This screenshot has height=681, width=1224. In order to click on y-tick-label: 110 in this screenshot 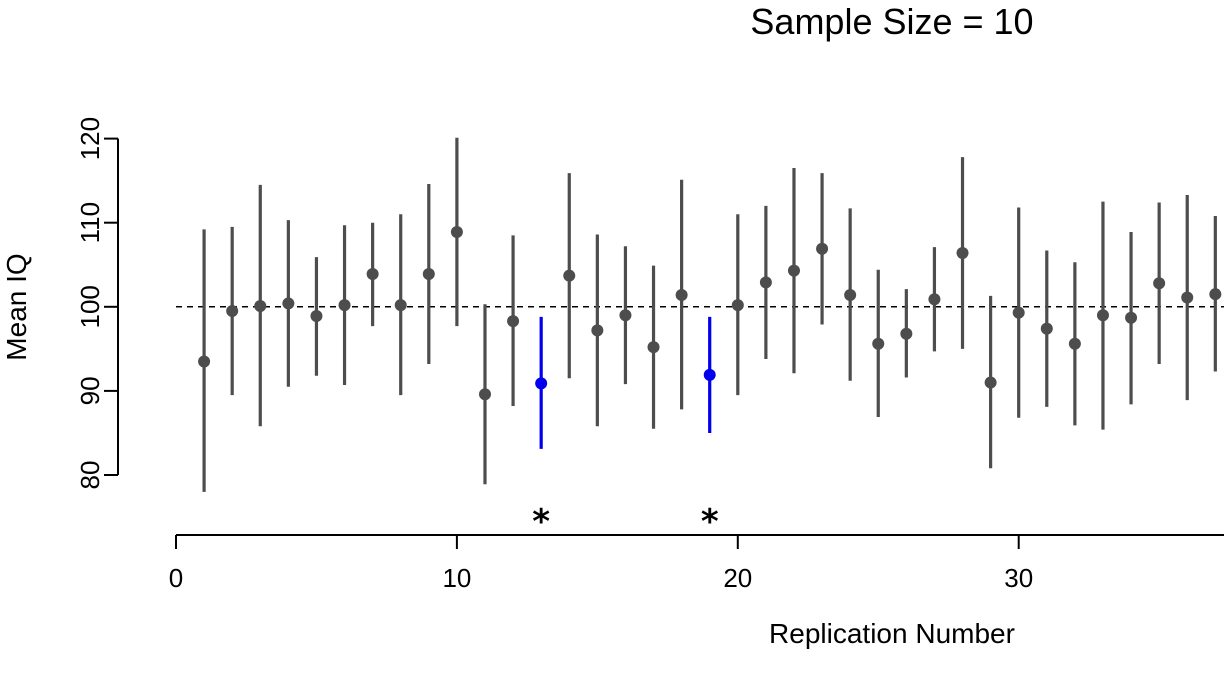, I will do `click(90, 222)`.